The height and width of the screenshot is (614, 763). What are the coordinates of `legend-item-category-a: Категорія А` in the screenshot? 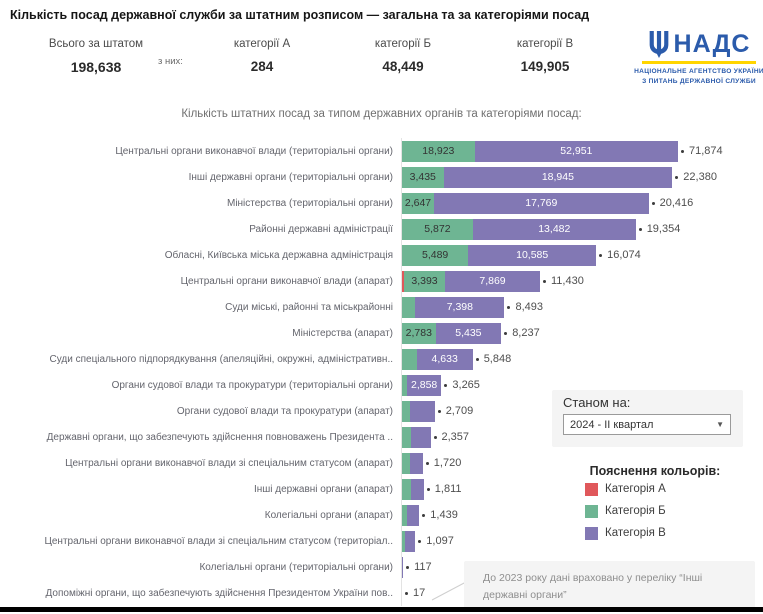 It's located at (655, 489).